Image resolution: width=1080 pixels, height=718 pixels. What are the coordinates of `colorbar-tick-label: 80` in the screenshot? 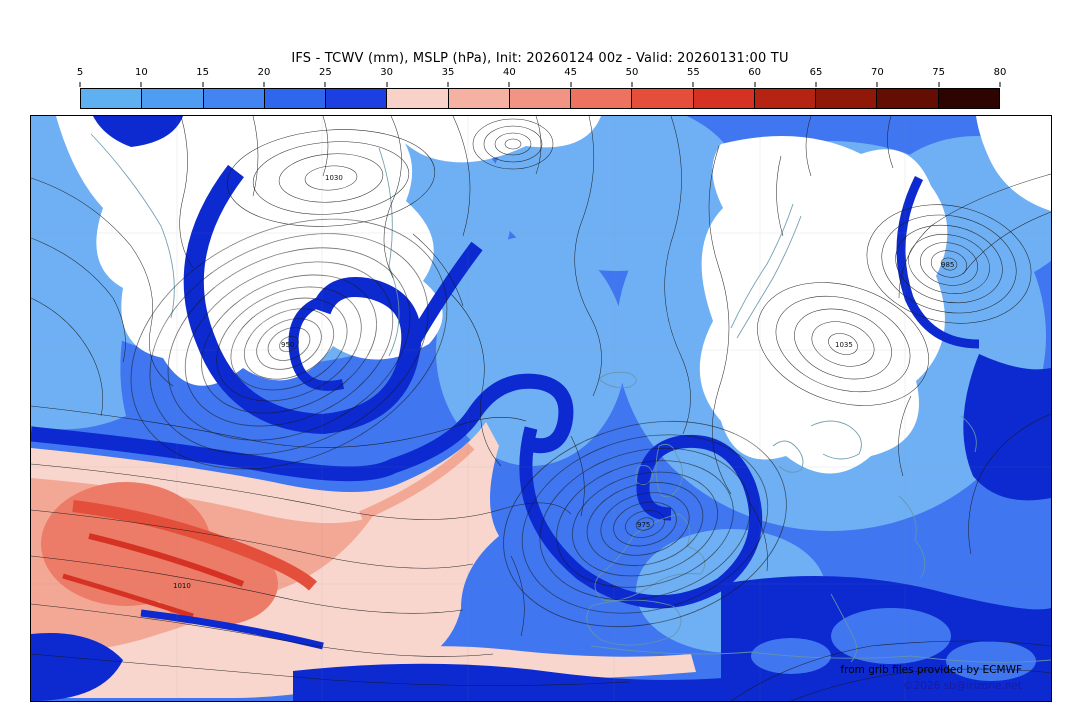 It's located at (1000, 72).